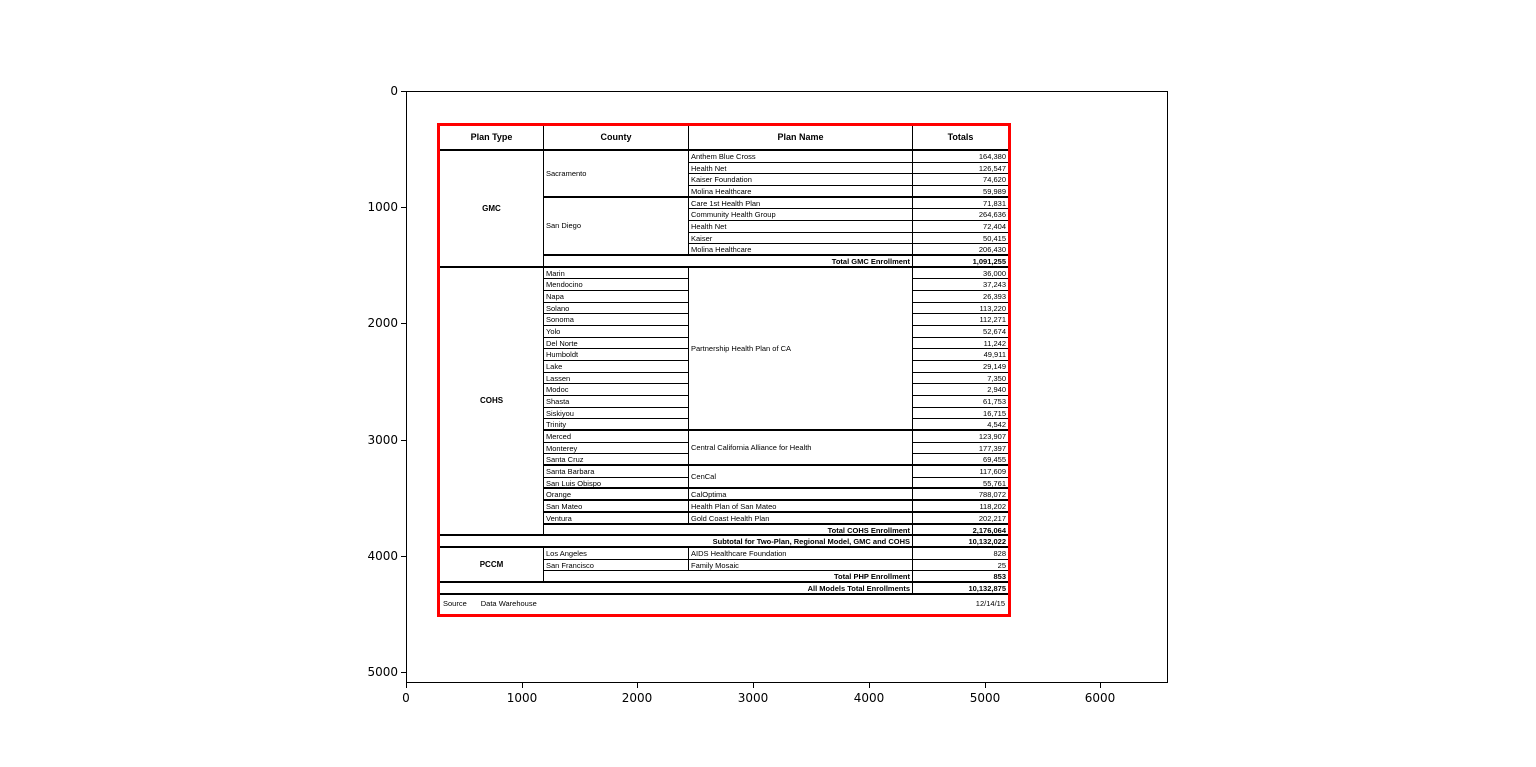 The height and width of the screenshot is (767, 1536). Describe the element at coordinates (960, 169) in the screenshot. I see `total-value-cell: 126,547` at that location.